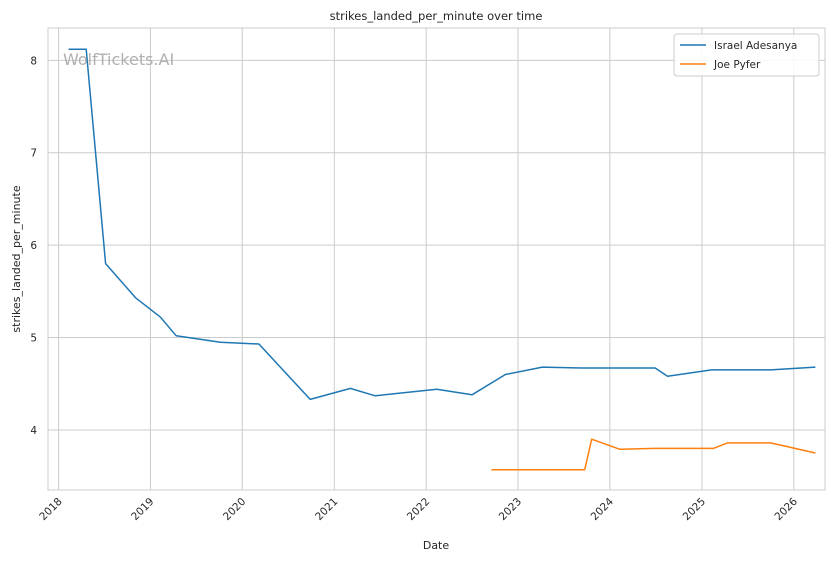  Describe the element at coordinates (737, 65) in the screenshot. I see `legend-label-joe-pyfer: Joe Pyfer` at that location.